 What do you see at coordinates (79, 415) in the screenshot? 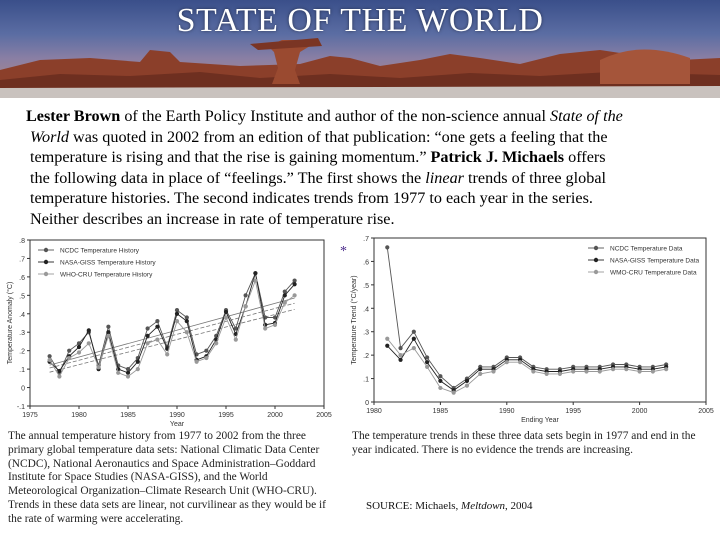
I see `x-tick-label: 1980` at bounding box center [79, 415].